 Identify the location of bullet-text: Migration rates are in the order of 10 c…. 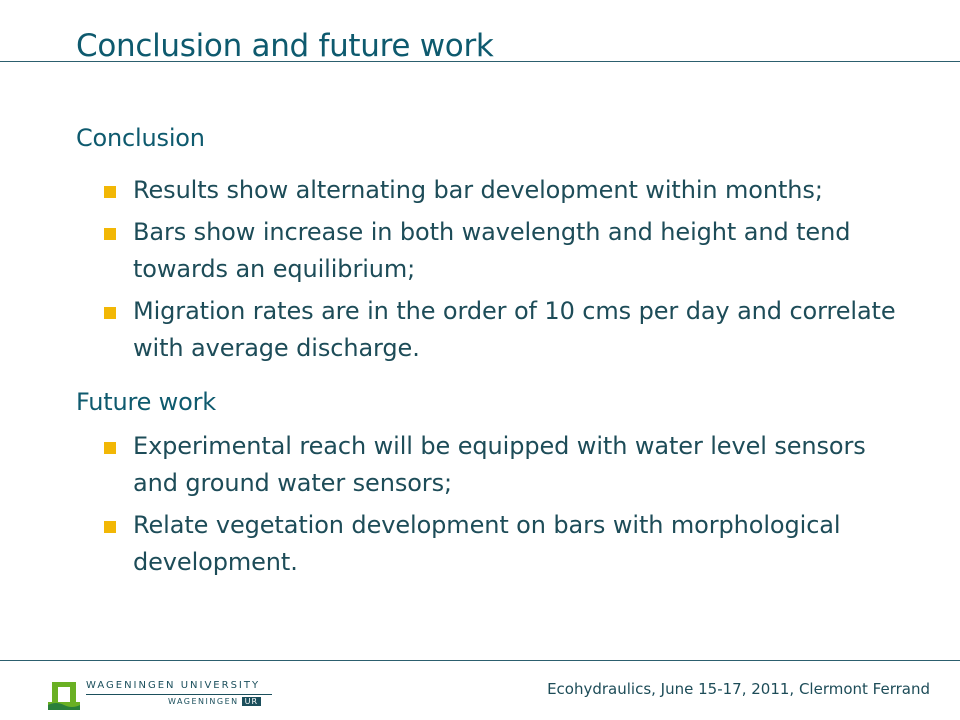
(514, 329).